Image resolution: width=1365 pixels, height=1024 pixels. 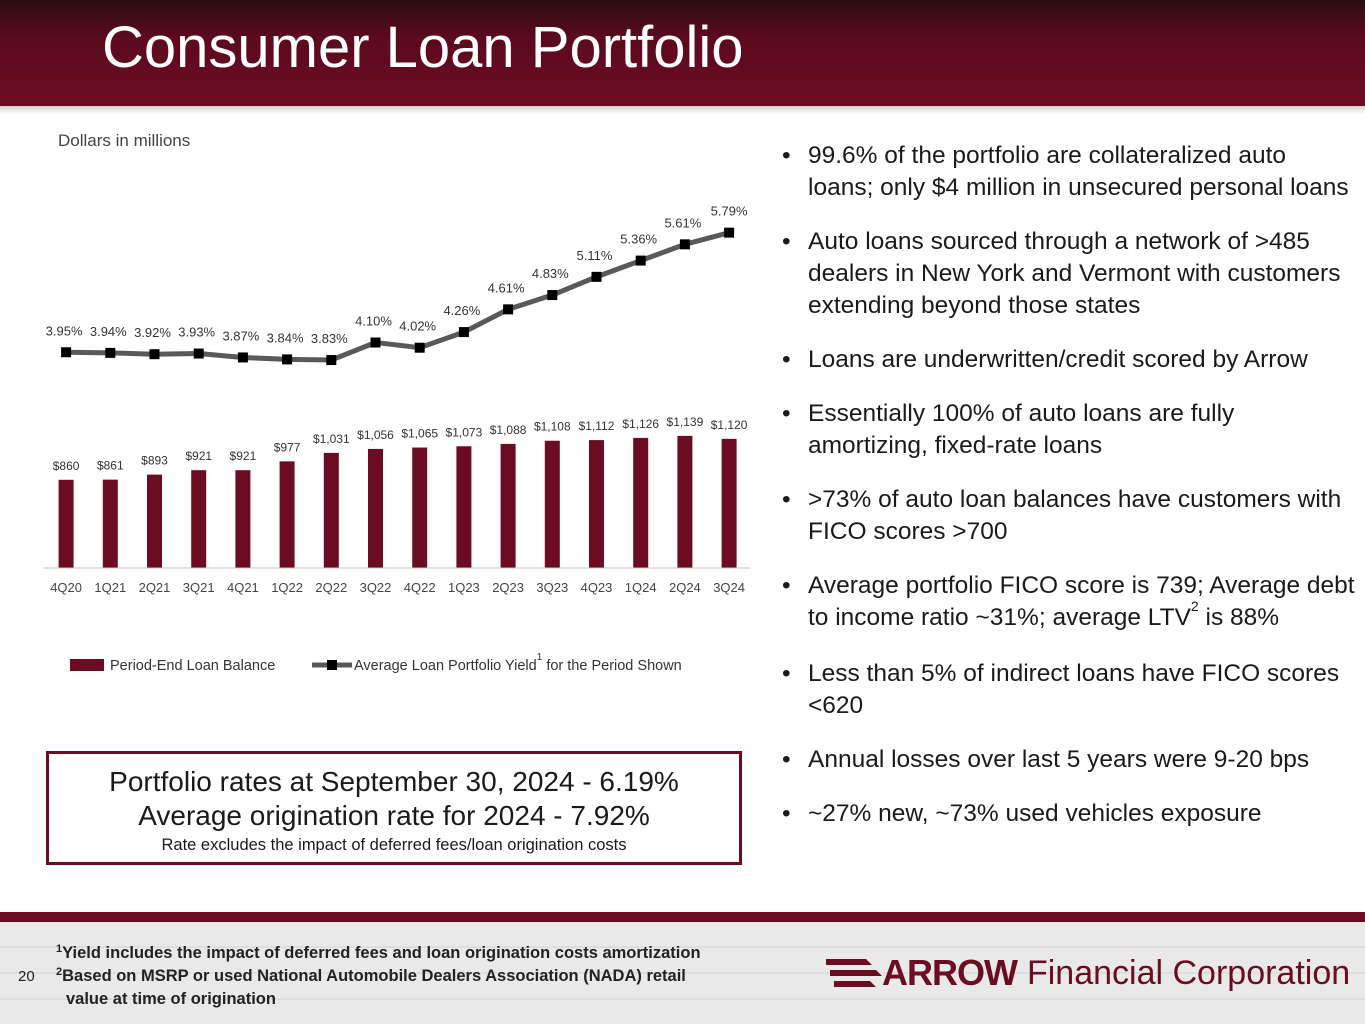 I want to click on footnote-mark: 2, so click(x=1194, y=606).